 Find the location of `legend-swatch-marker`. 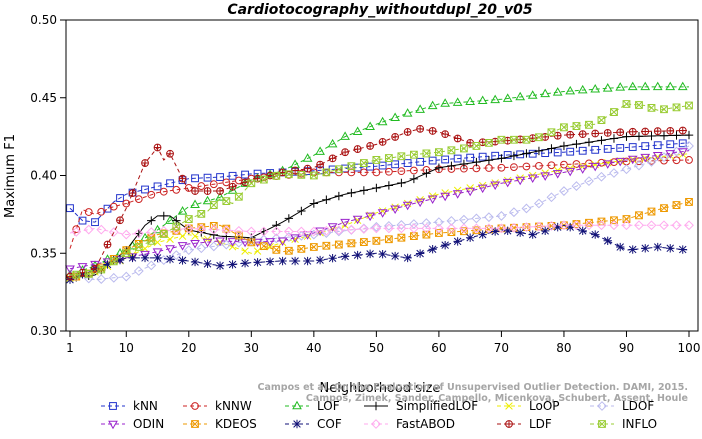

legend-swatch-marker is located at coordinates (602, 406).